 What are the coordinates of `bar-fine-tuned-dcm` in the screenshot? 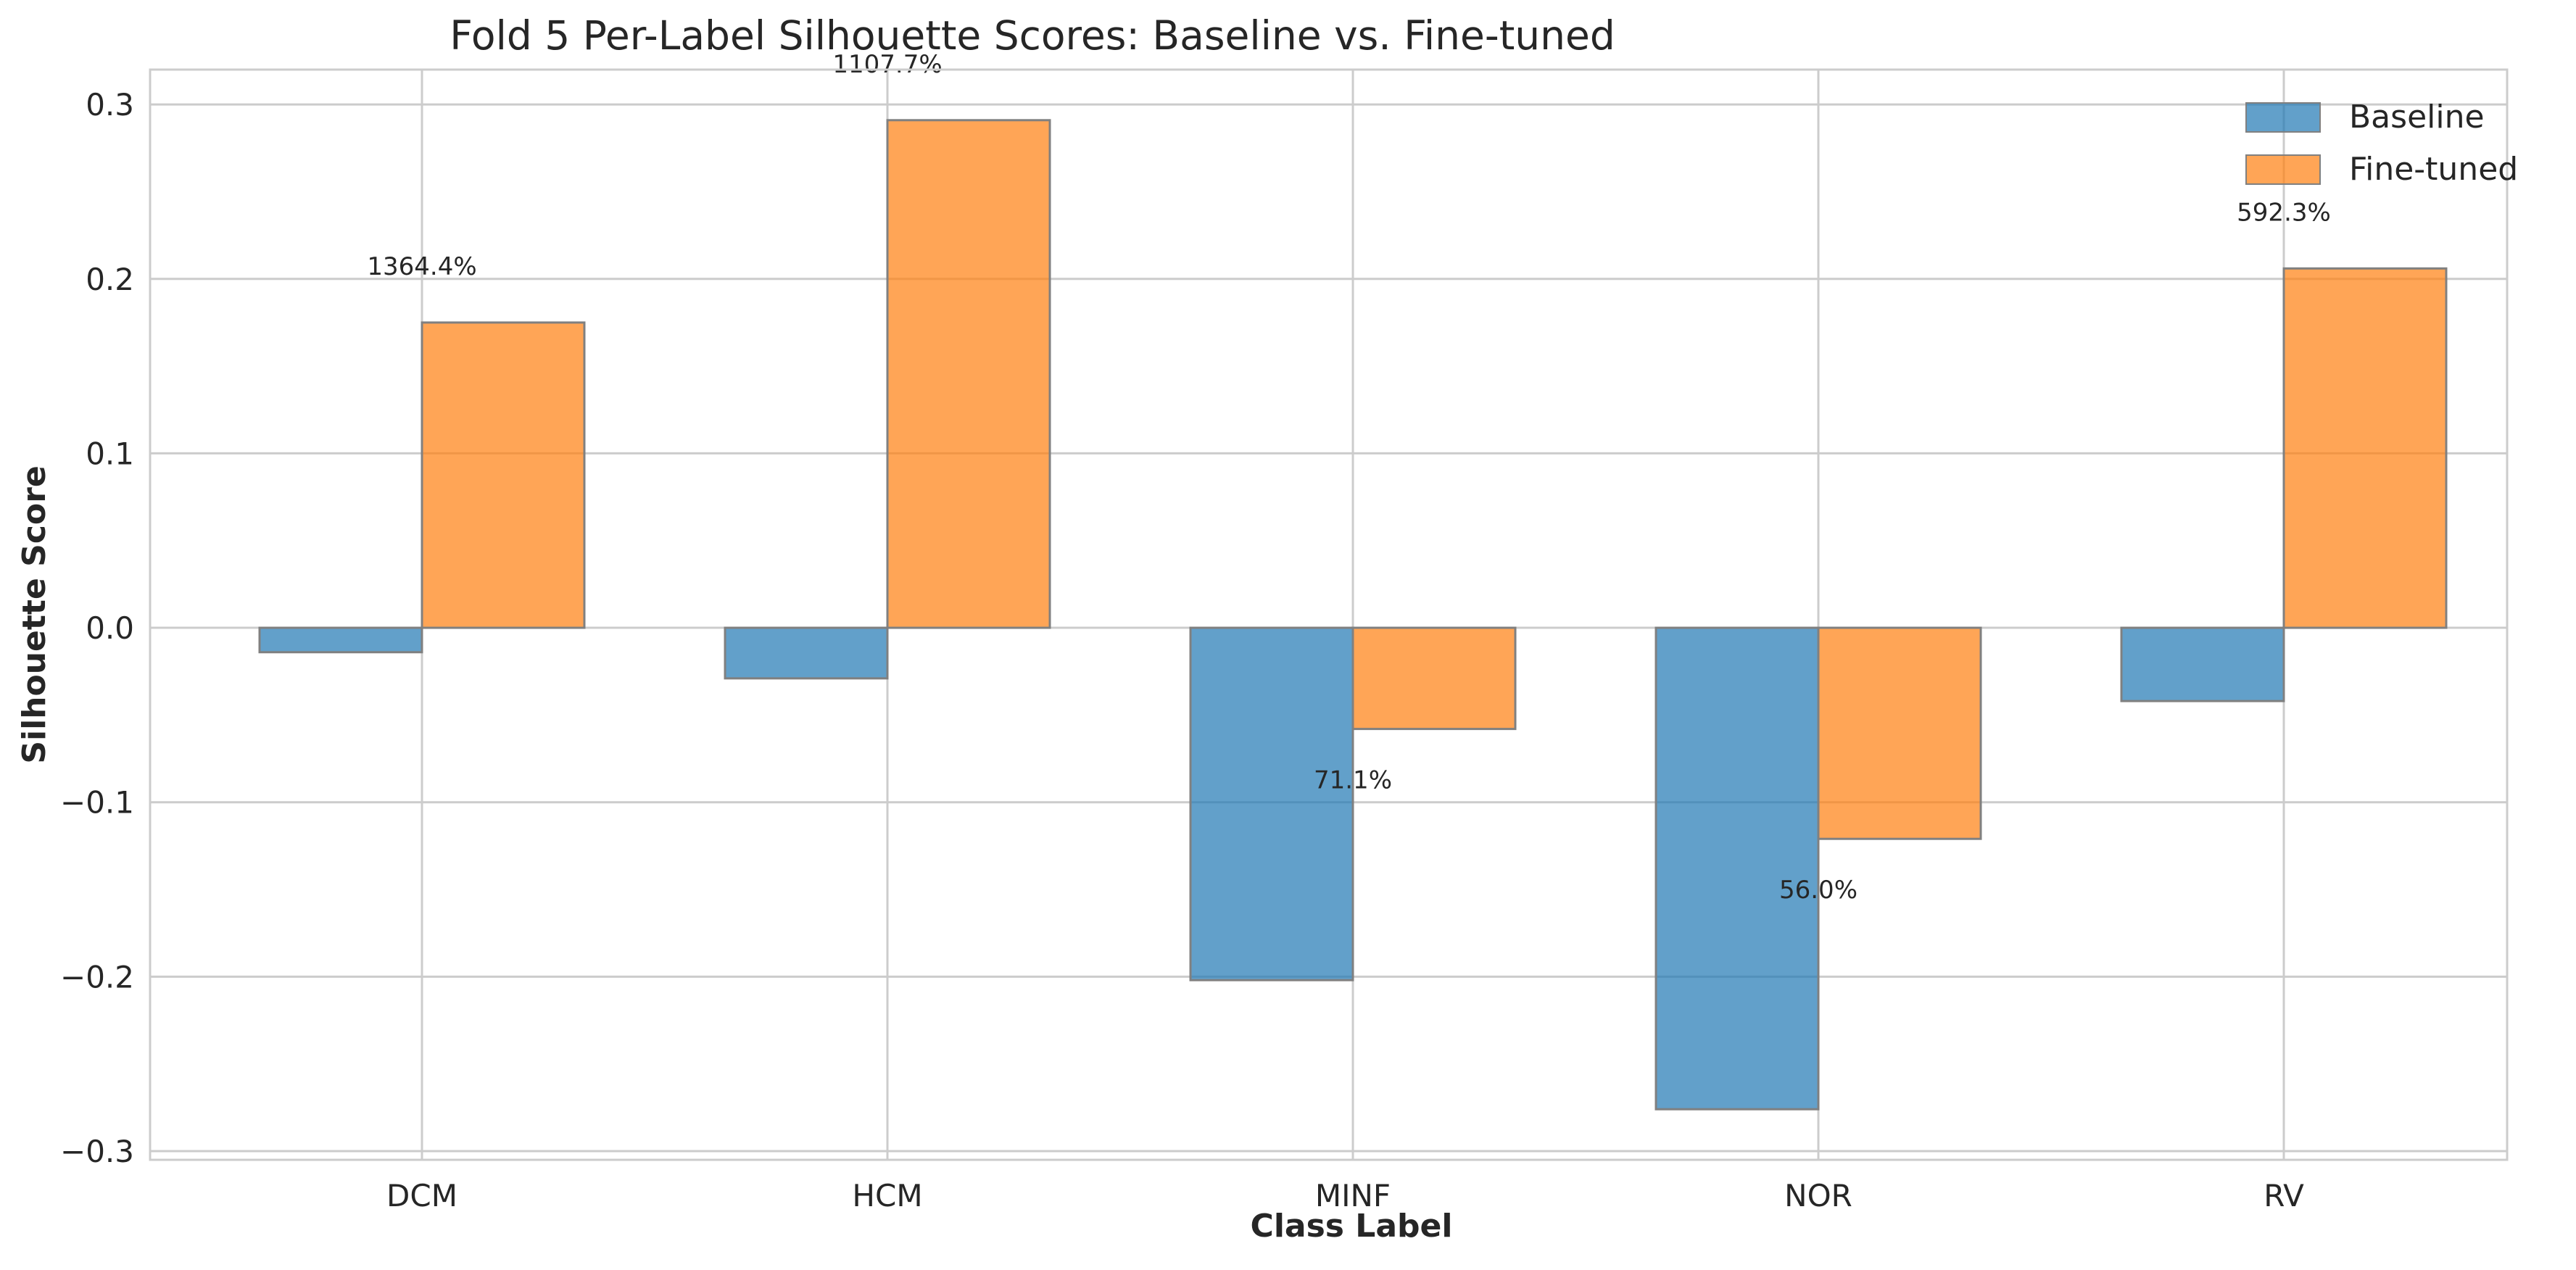 It's located at (504, 475).